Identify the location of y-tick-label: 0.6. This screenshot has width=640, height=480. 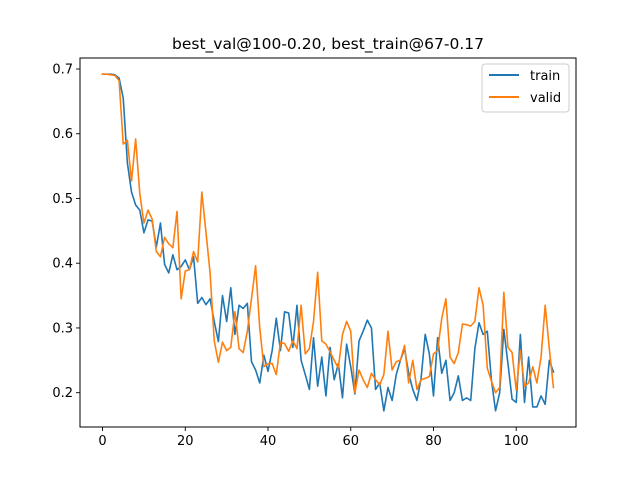
(62, 134).